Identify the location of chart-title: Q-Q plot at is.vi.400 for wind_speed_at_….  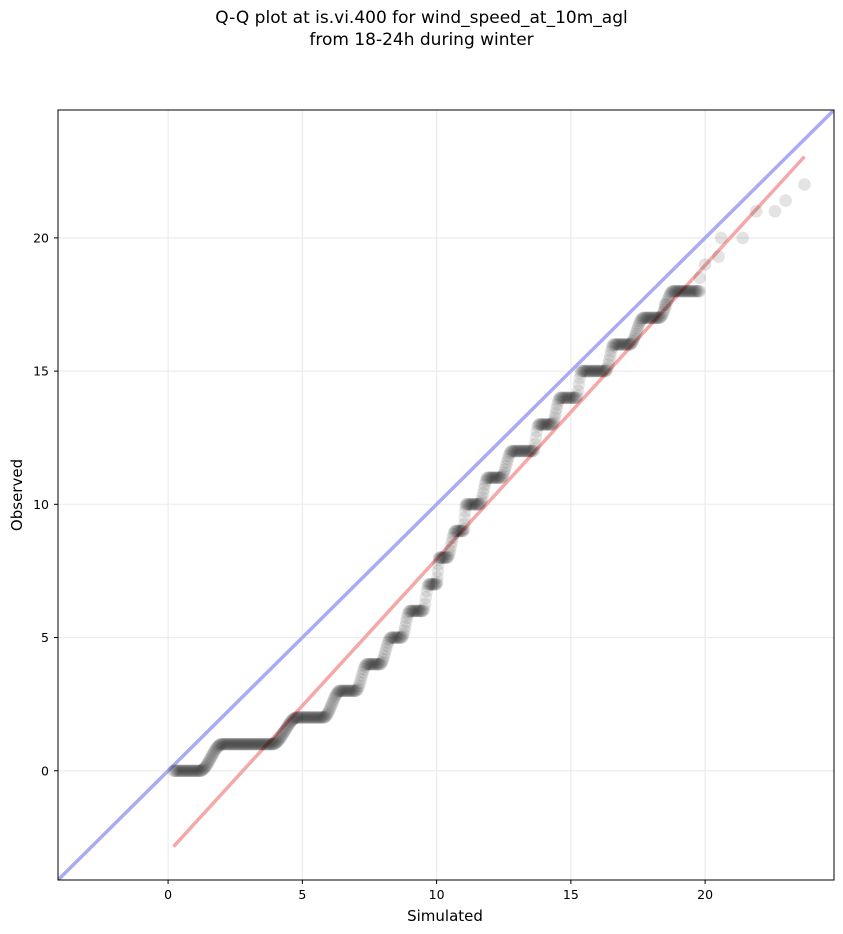
(421, 29).